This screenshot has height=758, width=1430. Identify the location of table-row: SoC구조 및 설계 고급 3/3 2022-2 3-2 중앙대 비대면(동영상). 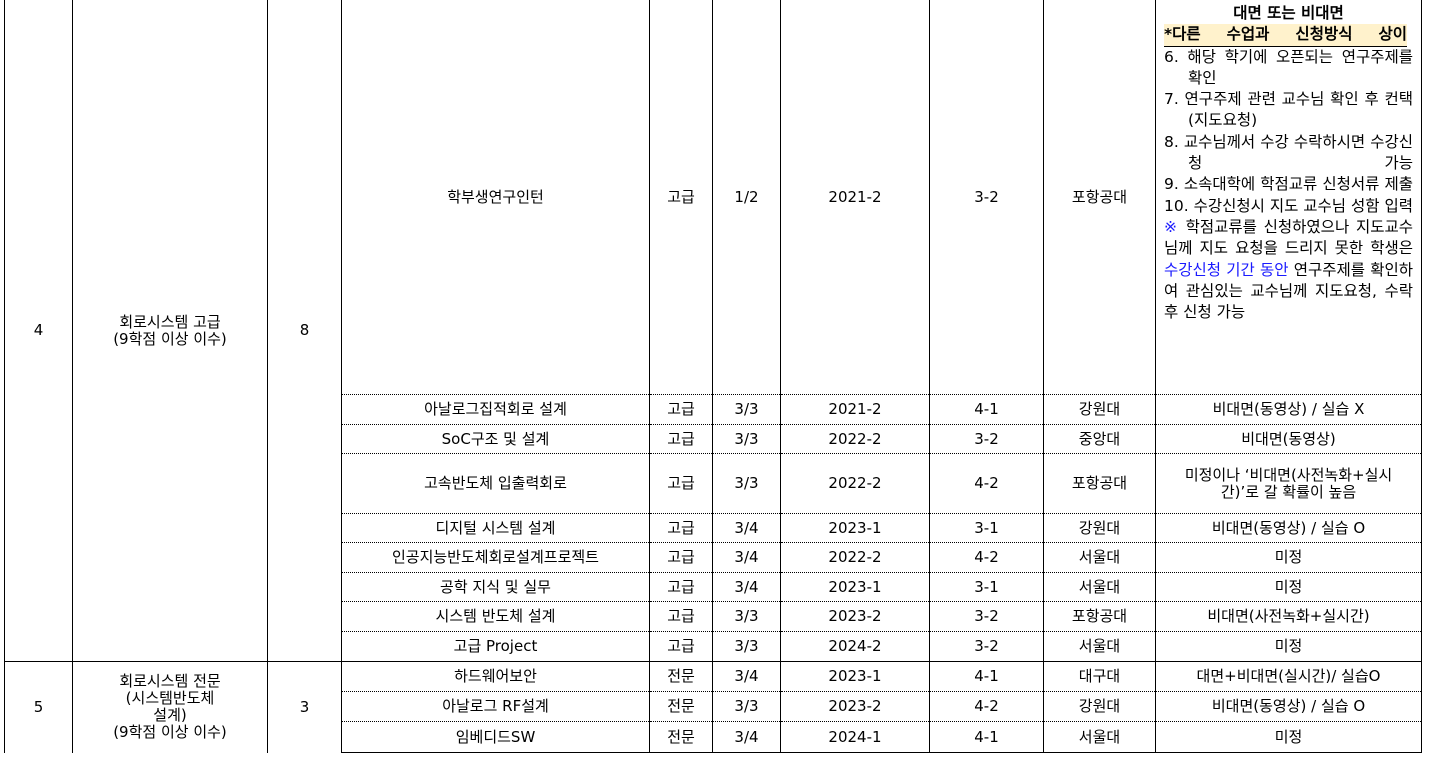
(713, 439).